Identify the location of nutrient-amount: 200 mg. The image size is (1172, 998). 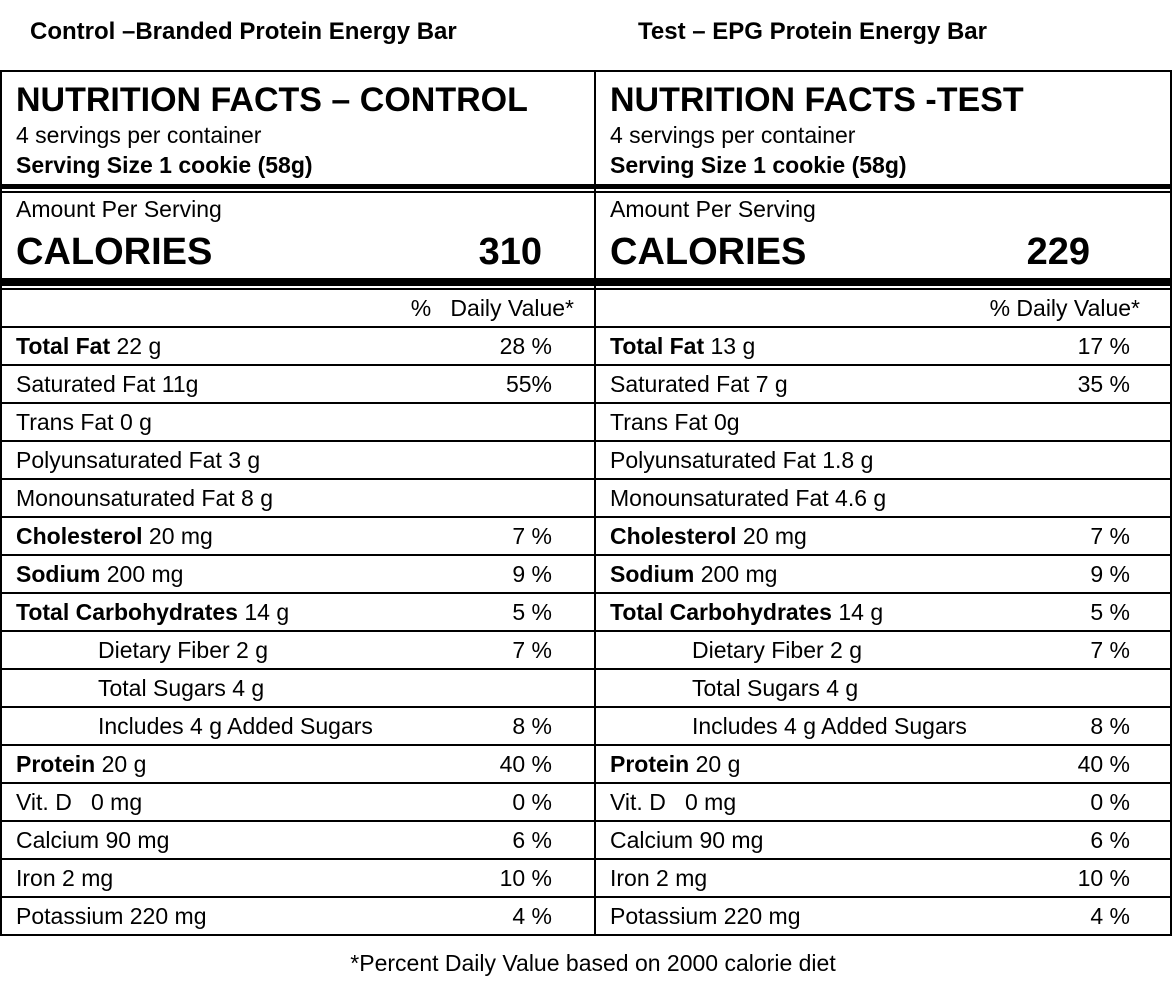
(142, 574).